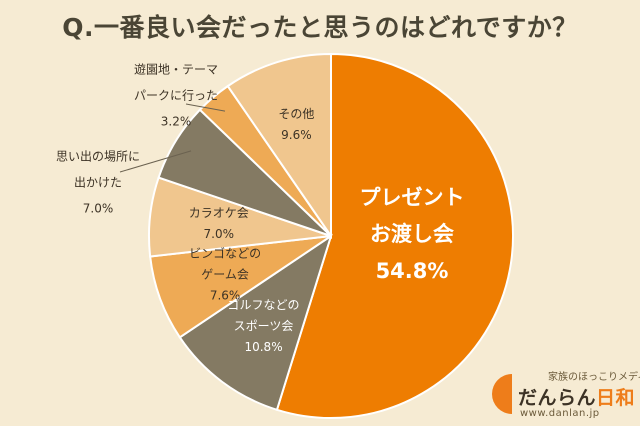  What do you see at coordinates (225, 252) in the screenshot?
I see `slice-category-label: ビンゴなどの` at bounding box center [225, 252].